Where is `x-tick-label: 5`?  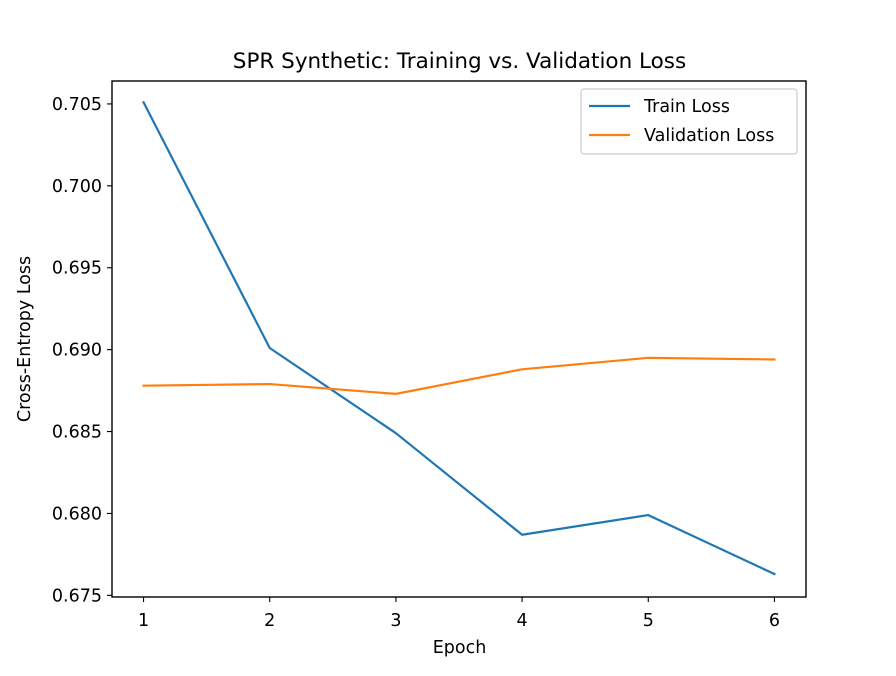 x-tick-label: 5 is located at coordinates (648, 621).